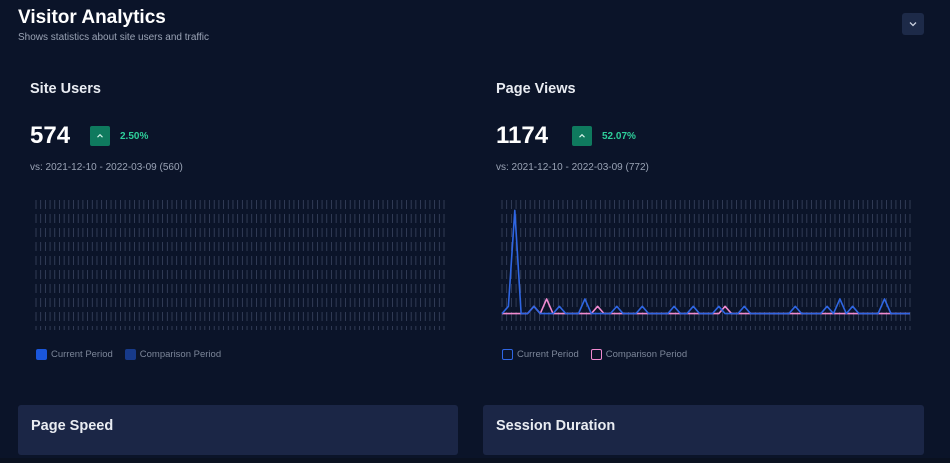 This screenshot has width=950, height=463. What do you see at coordinates (65, 89) in the screenshot?
I see `site-users-title: Site Users` at bounding box center [65, 89].